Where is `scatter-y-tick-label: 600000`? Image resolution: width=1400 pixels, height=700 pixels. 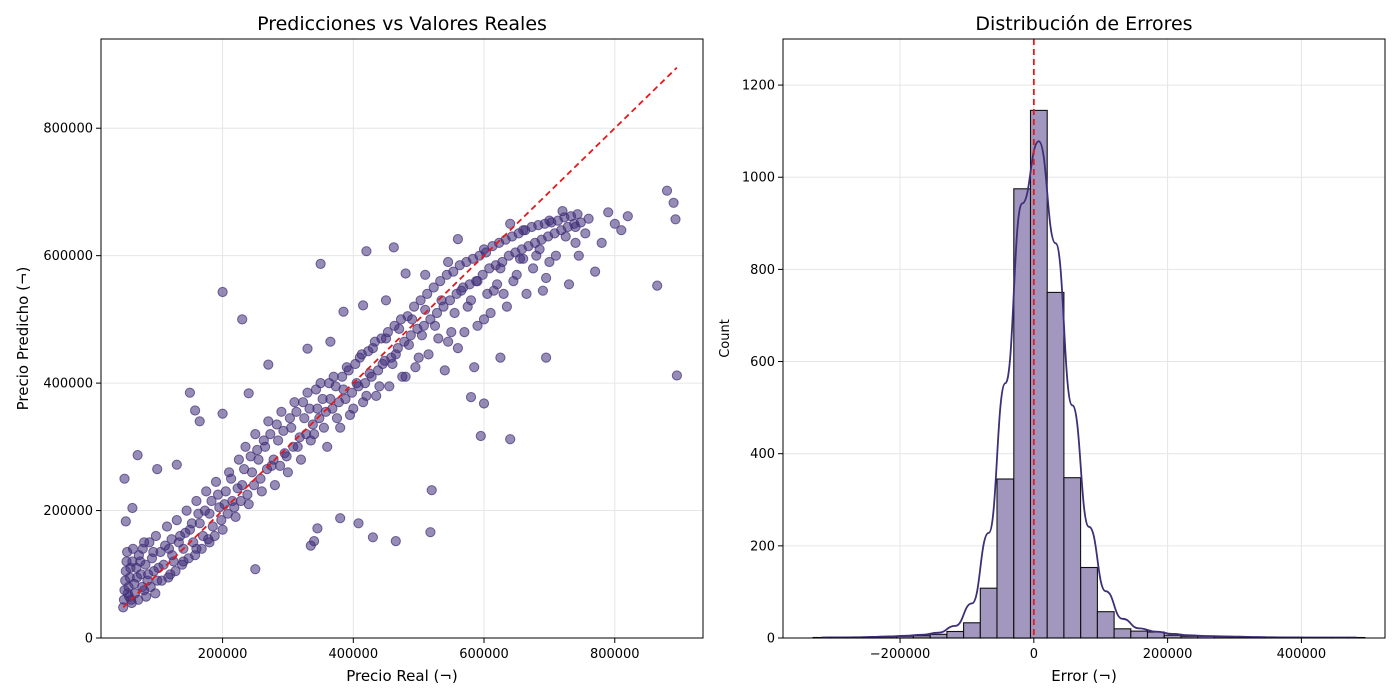
scatter-y-tick-label: 600000 is located at coordinates (68, 256).